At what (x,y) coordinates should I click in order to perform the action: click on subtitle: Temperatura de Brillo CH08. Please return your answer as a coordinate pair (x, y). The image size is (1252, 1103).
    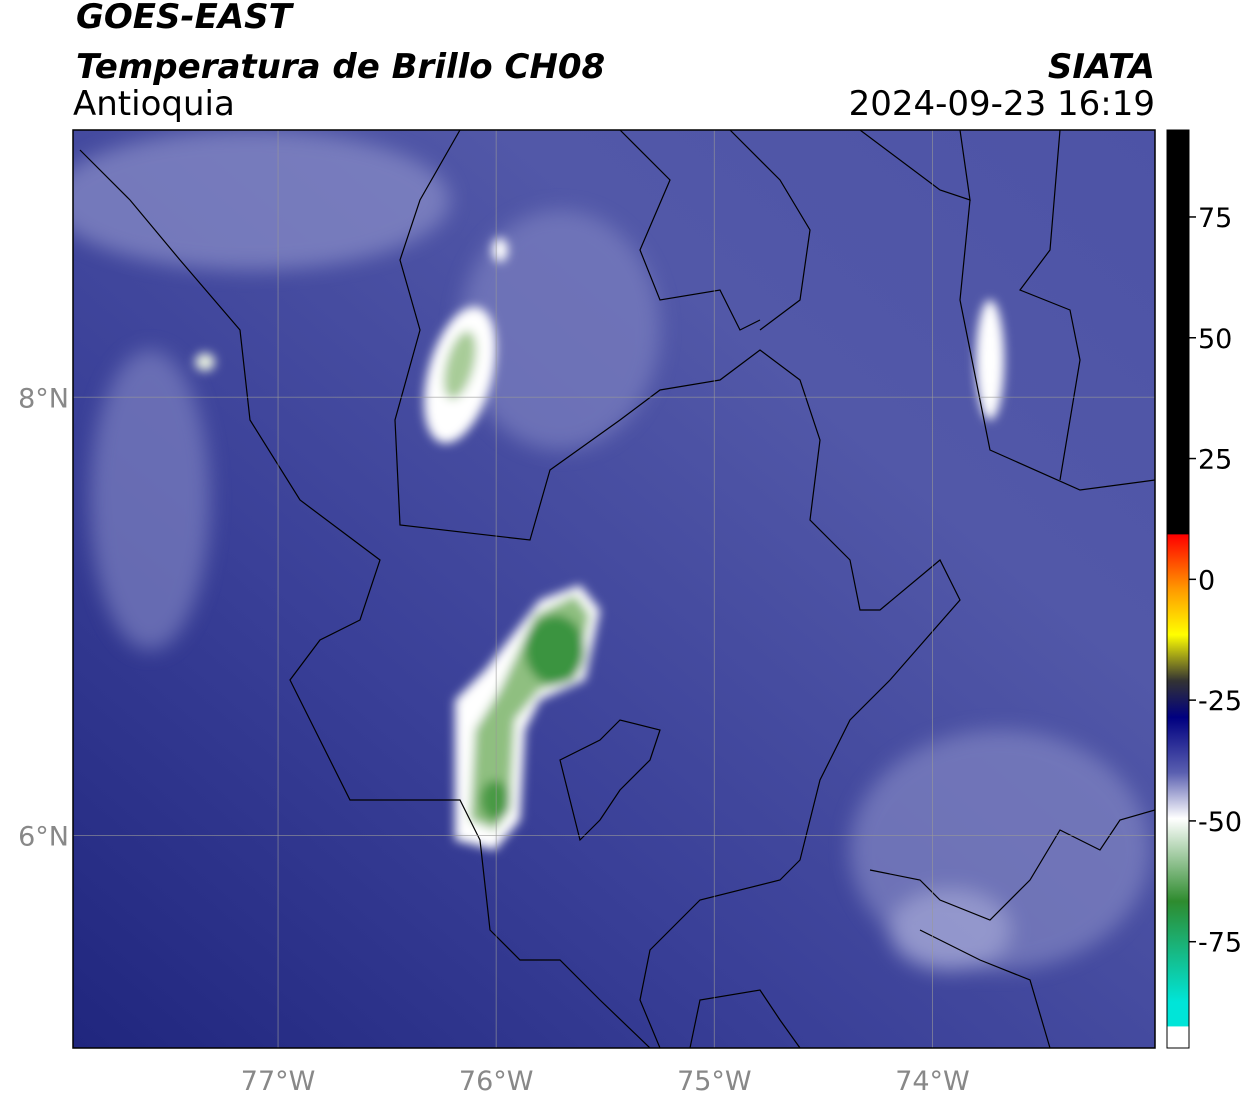
    Looking at the image, I should click on (340, 67).